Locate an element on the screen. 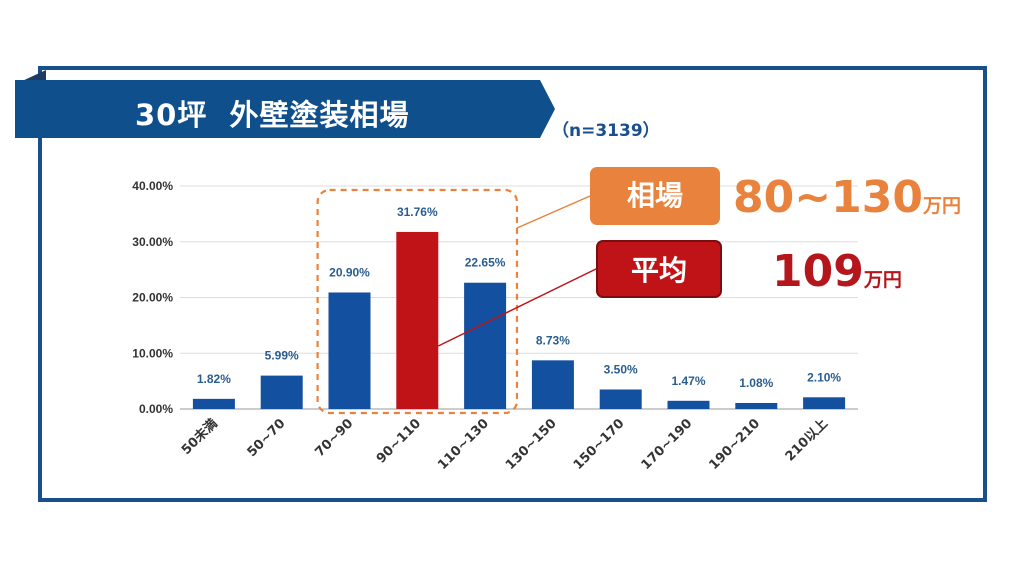  data-label: 3.50% is located at coordinates (621, 369).